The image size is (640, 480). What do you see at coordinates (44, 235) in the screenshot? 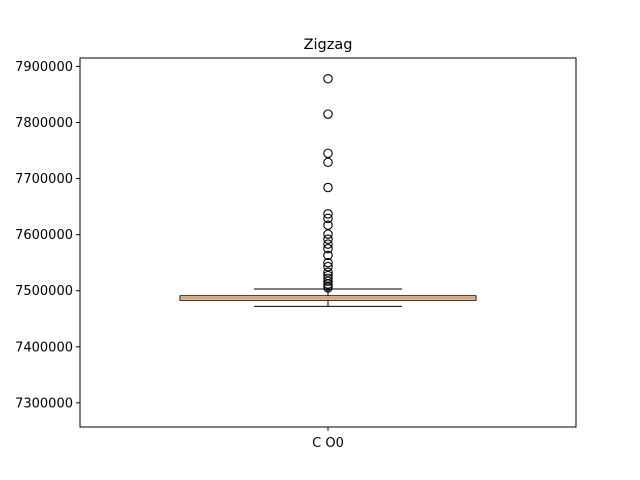
I see `y-tick-label: 7600000` at bounding box center [44, 235].